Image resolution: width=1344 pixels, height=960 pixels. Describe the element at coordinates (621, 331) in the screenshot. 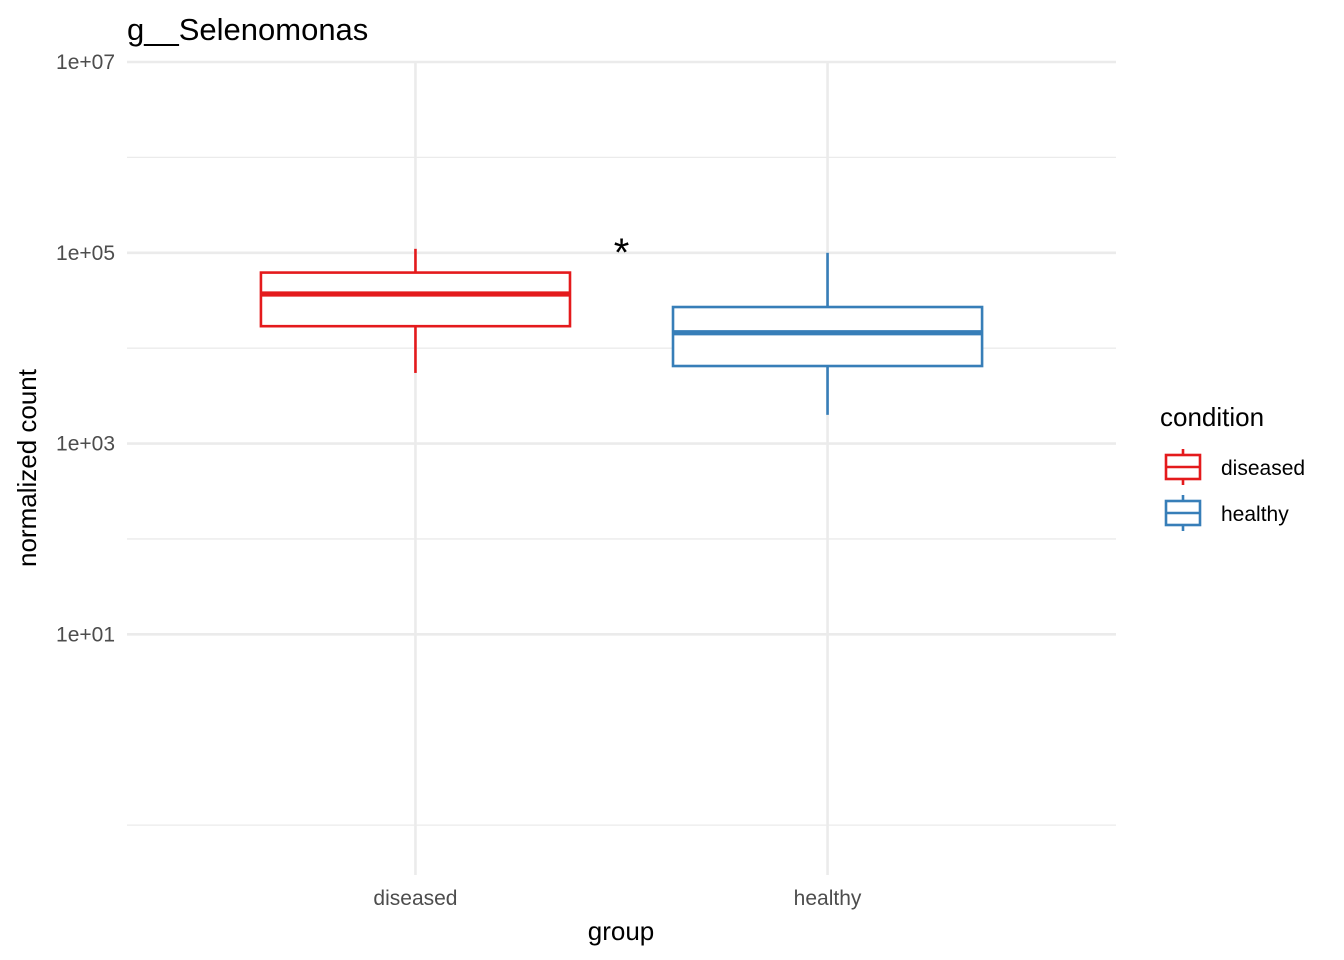

I see `boxes` at that location.